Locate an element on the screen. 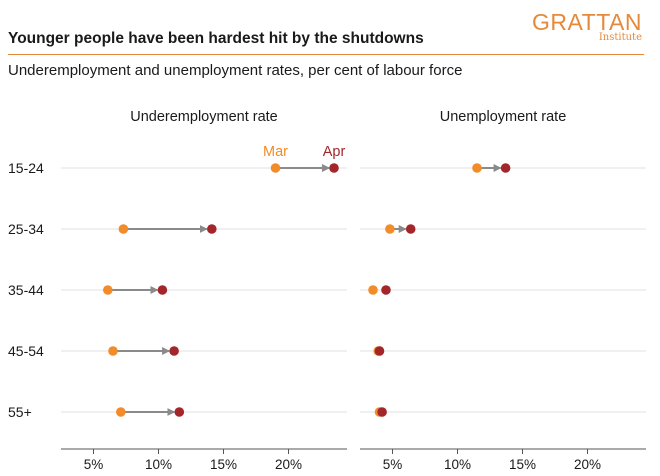  category-label-45-54: 45-54 is located at coordinates (26, 351).